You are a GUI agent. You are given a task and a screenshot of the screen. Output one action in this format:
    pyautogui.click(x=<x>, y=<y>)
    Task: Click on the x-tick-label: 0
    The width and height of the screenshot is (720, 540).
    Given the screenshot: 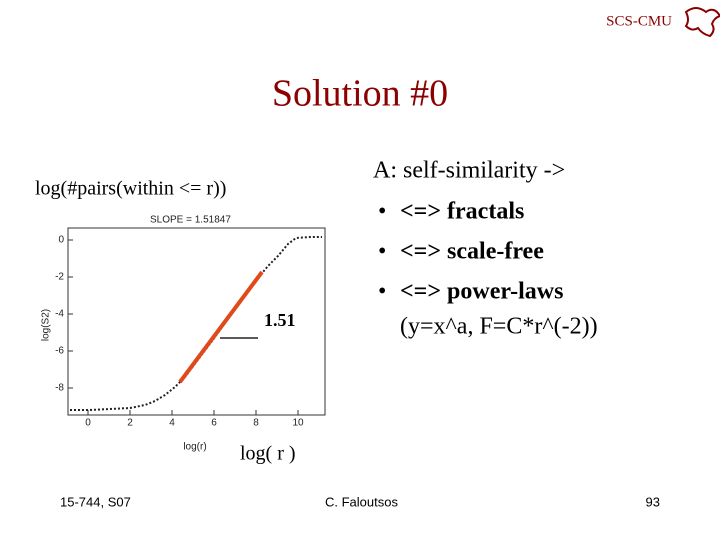 What is the action you would take?
    pyautogui.click(x=88, y=423)
    